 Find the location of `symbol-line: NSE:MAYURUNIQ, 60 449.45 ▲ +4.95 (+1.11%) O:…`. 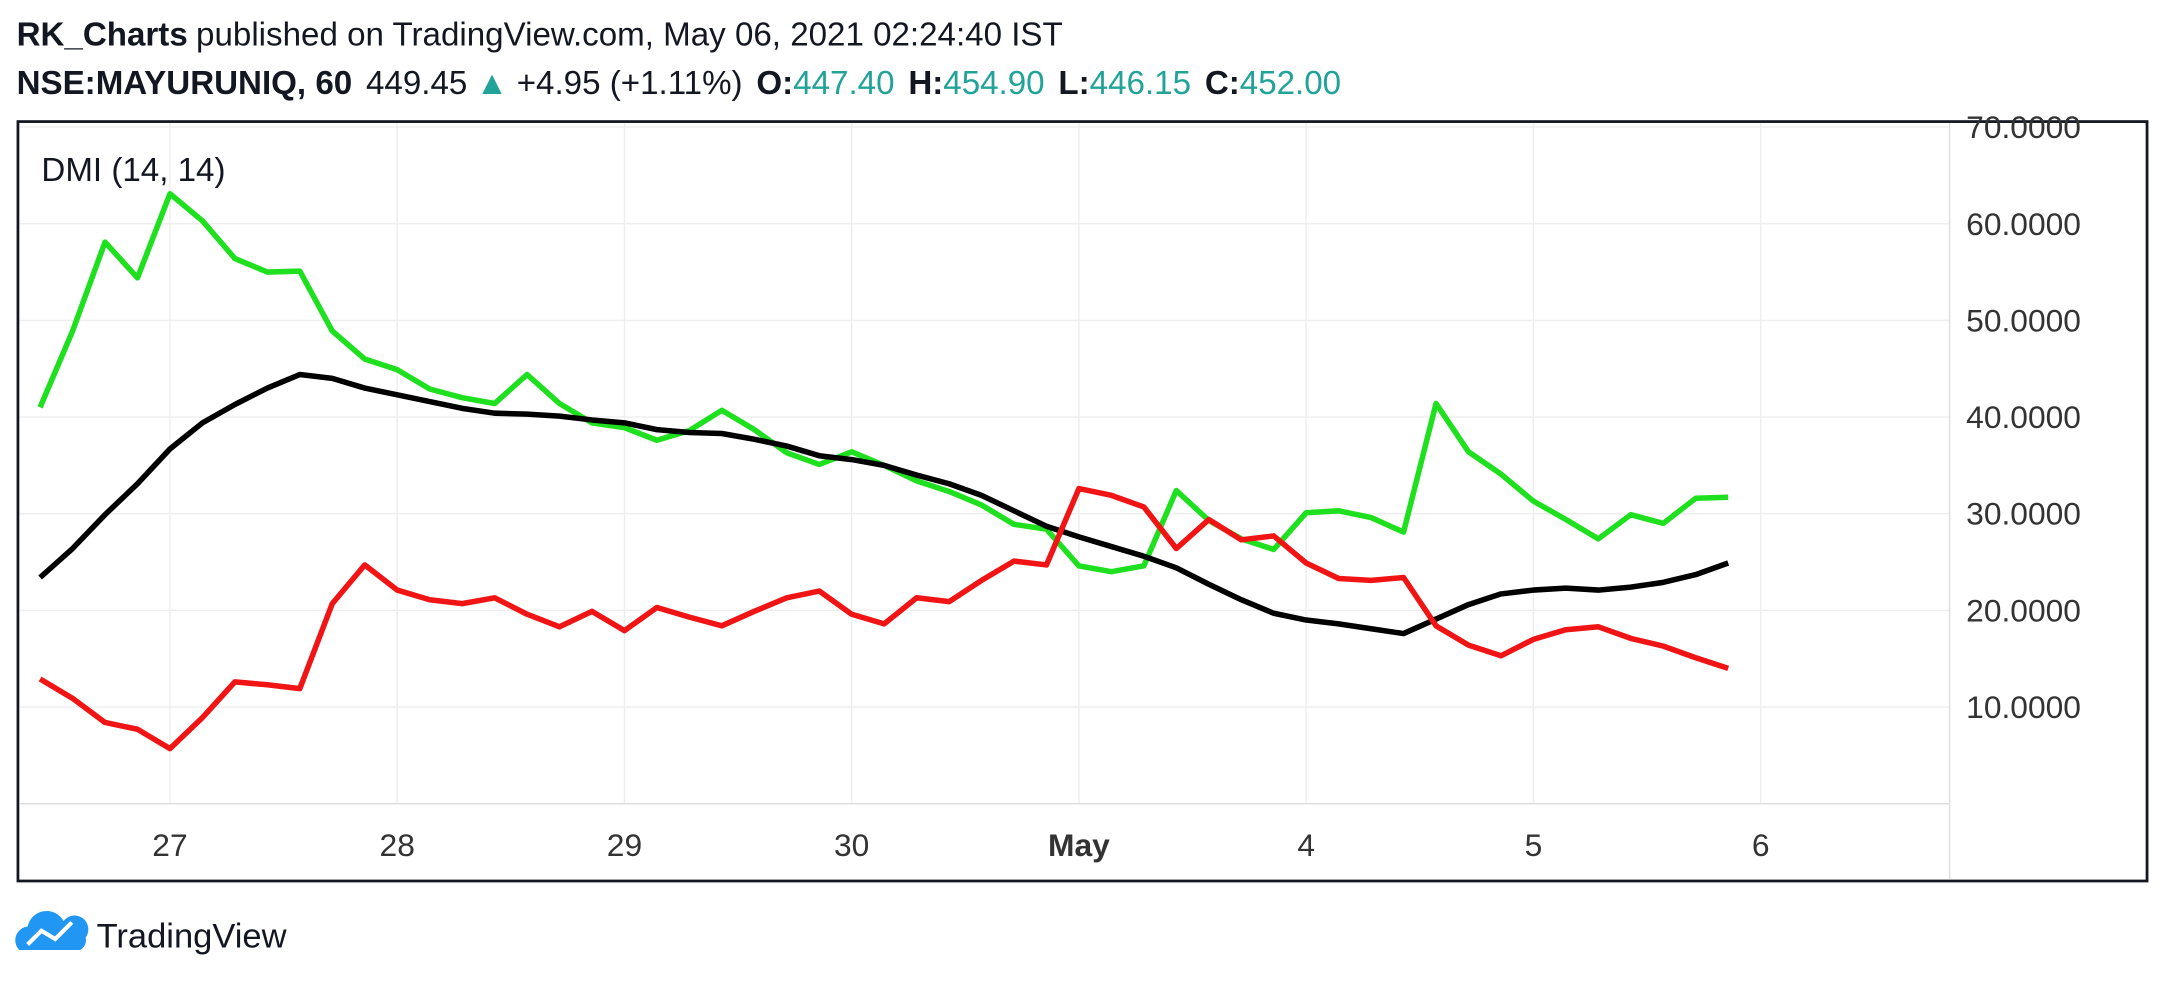

symbol-line: NSE:MAYURUNIQ, 60 449.45 ▲ +4.95 (+1.11%) O:… is located at coordinates (679, 83).